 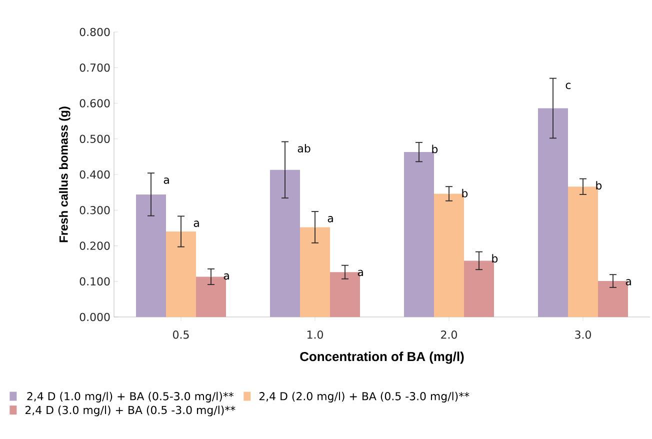 What do you see at coordinates (382, 358) in the screenshot?
I see `x-axis-title: Concentration of BA (mg/l)` at bounding box center [382, 358].